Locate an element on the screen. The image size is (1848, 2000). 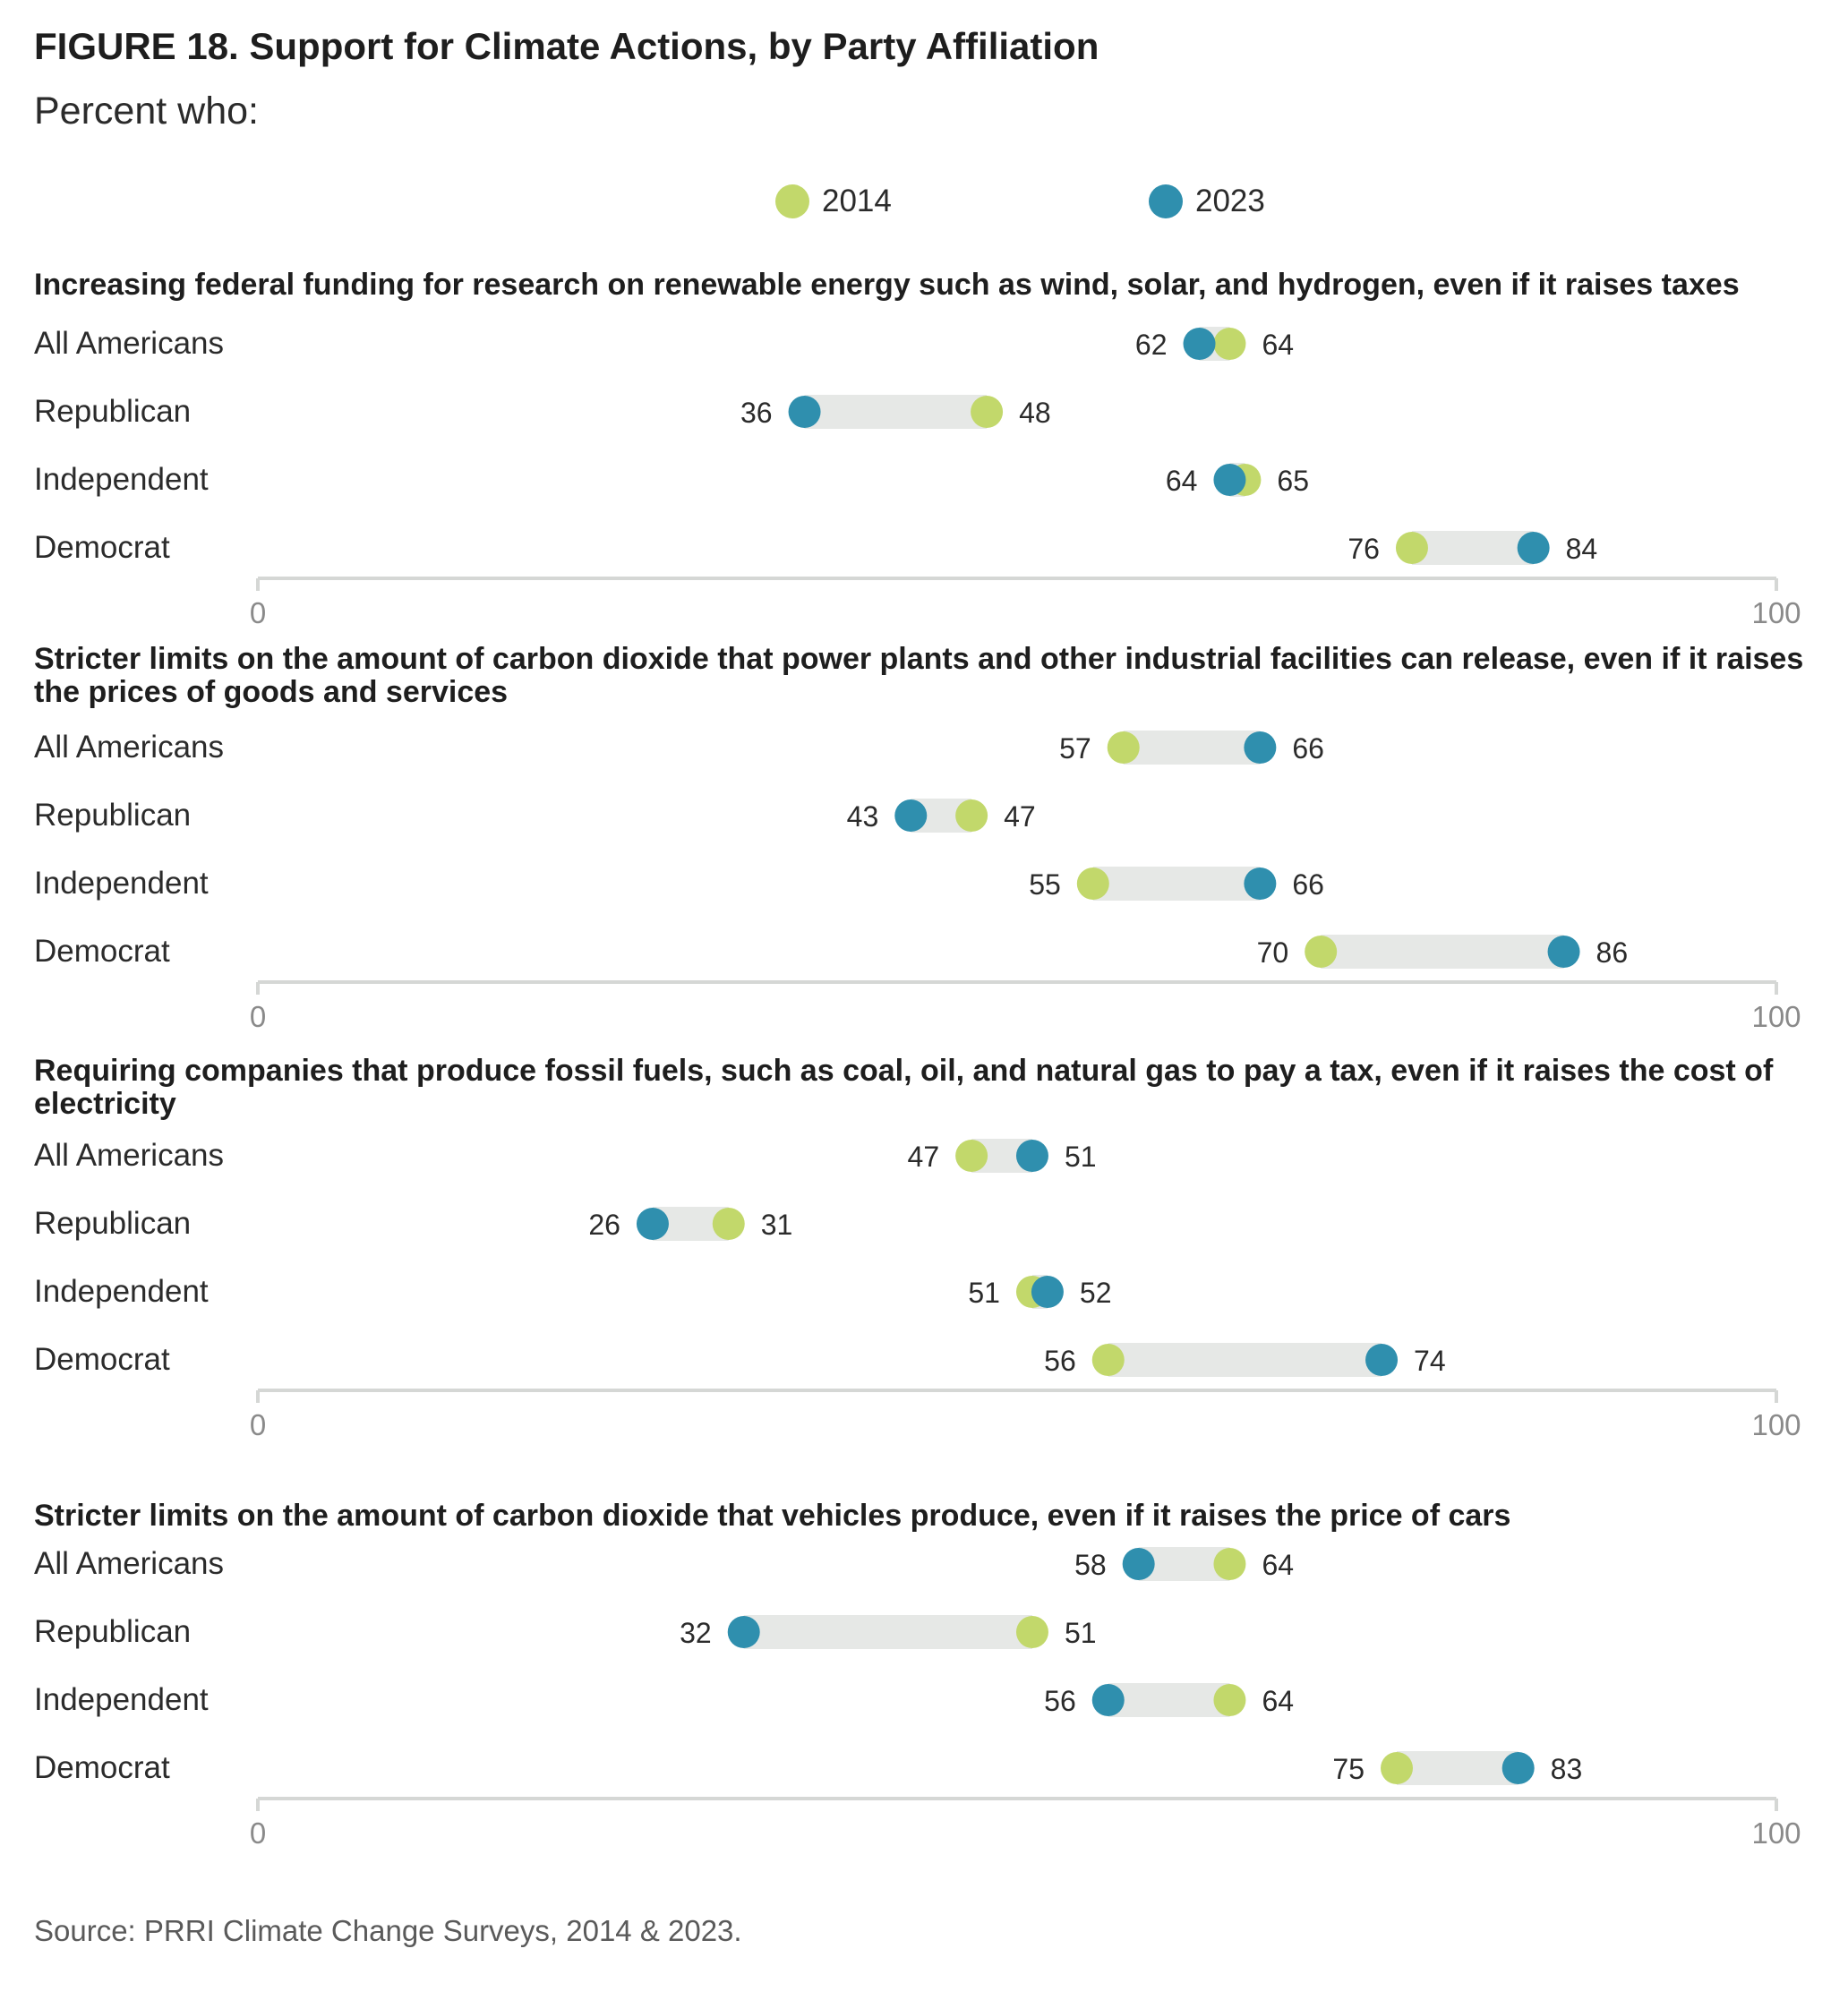
value-label-low-democrat: 75 is located at coordinates (1348, 1769).